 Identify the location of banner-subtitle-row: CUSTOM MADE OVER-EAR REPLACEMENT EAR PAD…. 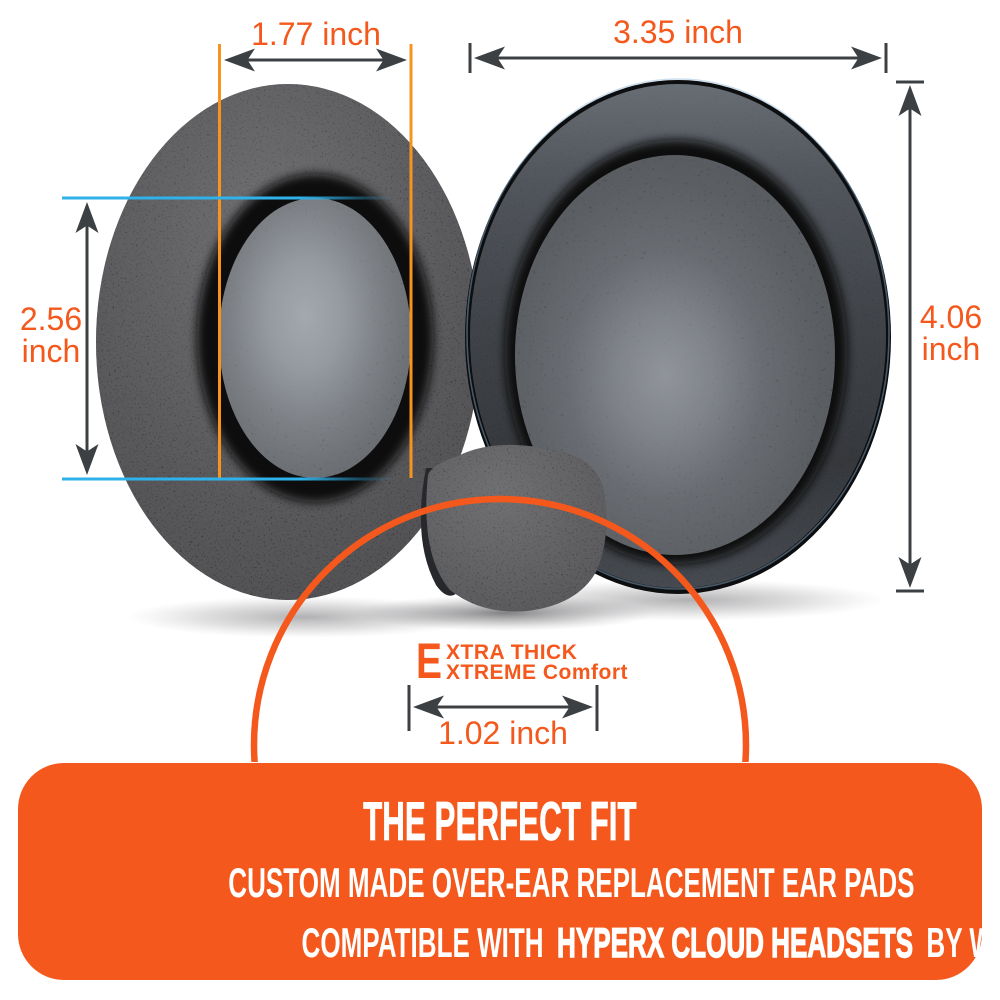
(500, 883).